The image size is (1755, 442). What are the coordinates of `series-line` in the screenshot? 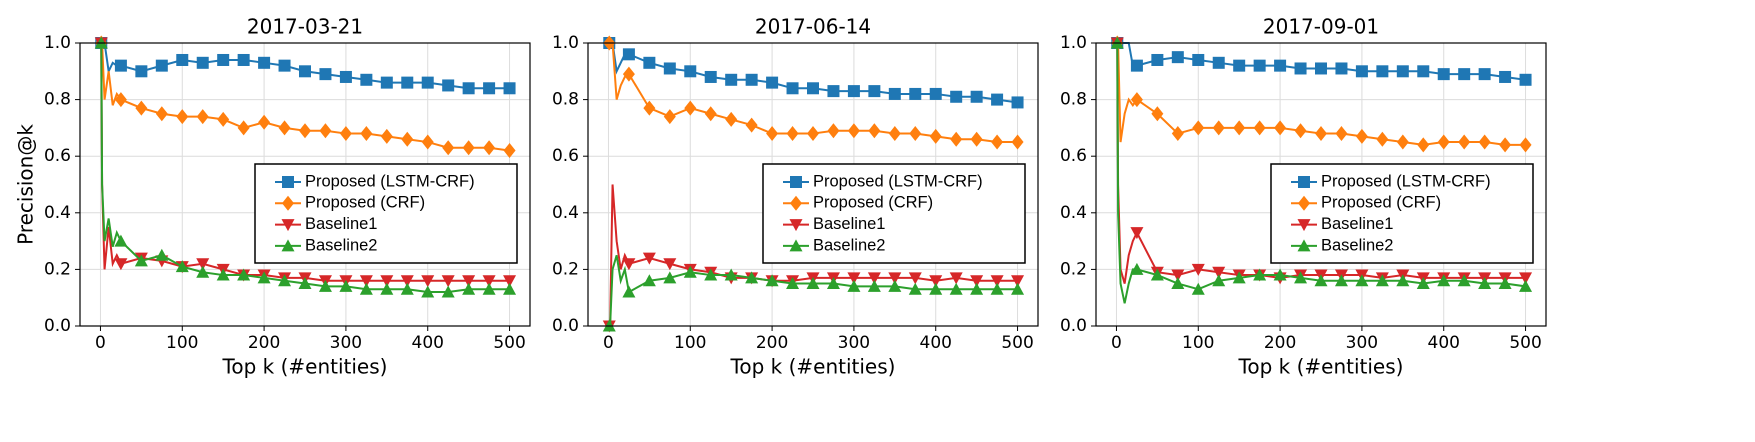 It's located at (305, 168).